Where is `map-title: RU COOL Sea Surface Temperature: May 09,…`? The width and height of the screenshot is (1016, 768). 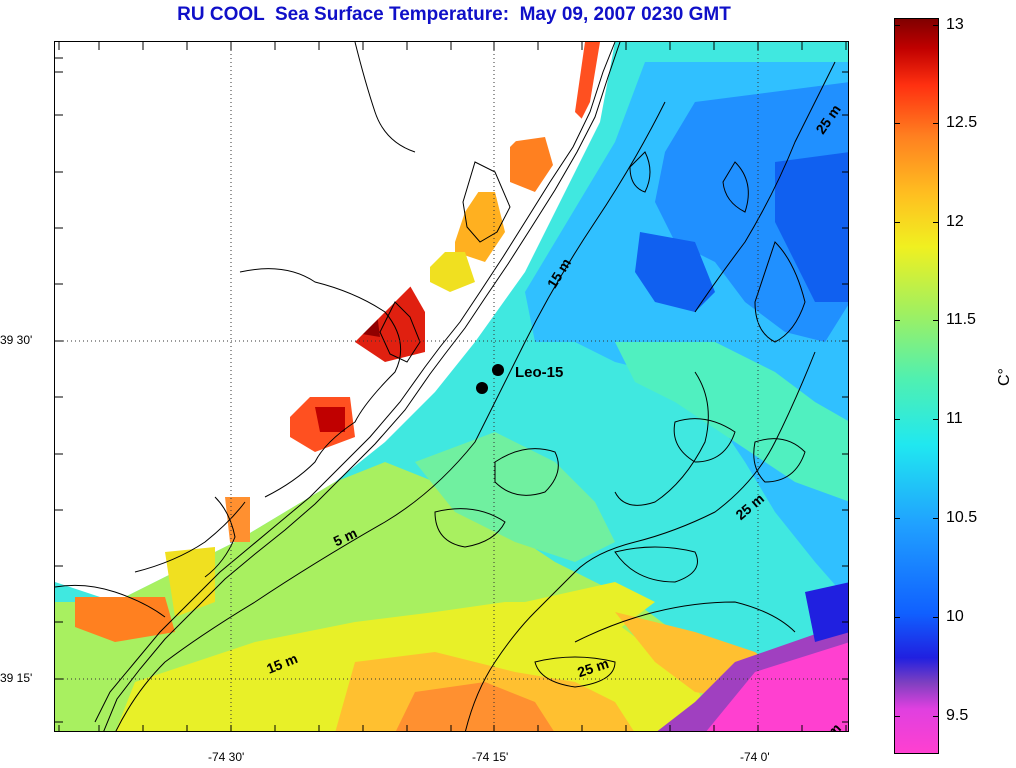
map-title: RU COOL Sea Surface Temperature: May 09,… is located at coordinates (454, 14).